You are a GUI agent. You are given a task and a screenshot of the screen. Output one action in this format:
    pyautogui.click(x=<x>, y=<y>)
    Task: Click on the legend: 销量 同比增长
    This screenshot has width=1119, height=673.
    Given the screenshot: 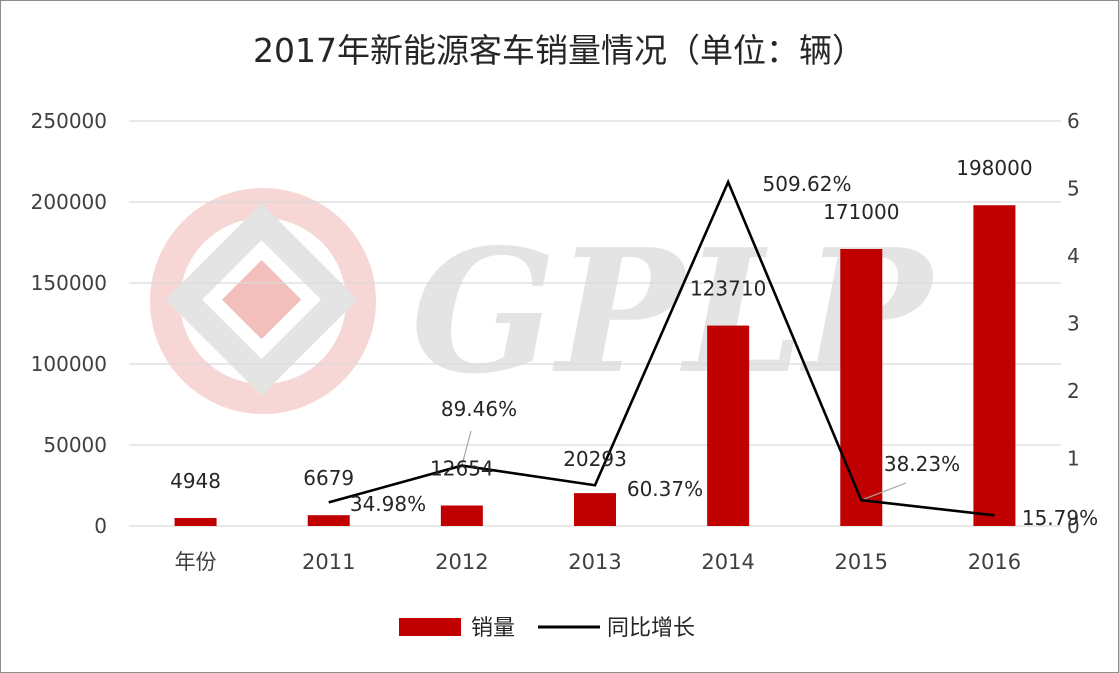 What is the action you would take?
    pyautogui.click(x=547, y=628)
    